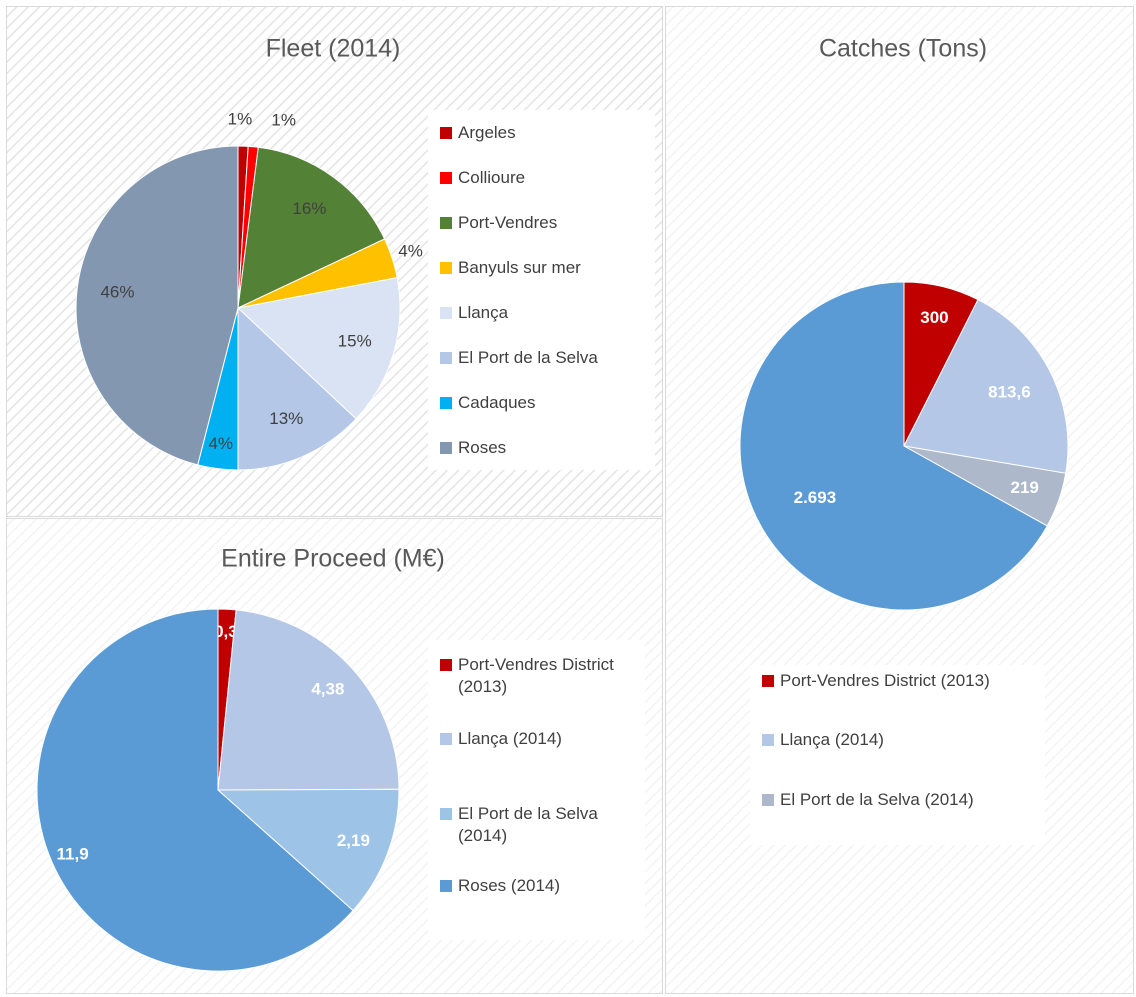 The width and height of the screenshot is (1136, 997). What do you see at coordinates (333, 49) in the screenshot?
I see `chart-title: Fleet (2014)` at bounding box center [333, 49].